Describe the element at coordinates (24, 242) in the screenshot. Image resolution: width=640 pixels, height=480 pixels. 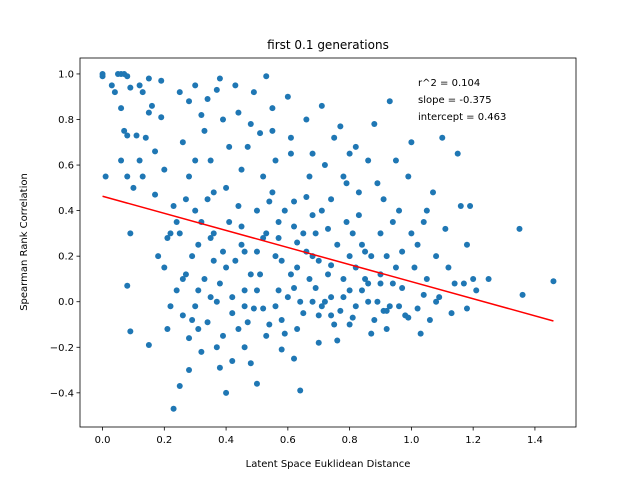
I see `y-axis-label: Spearman Rank Correlation` at that location.